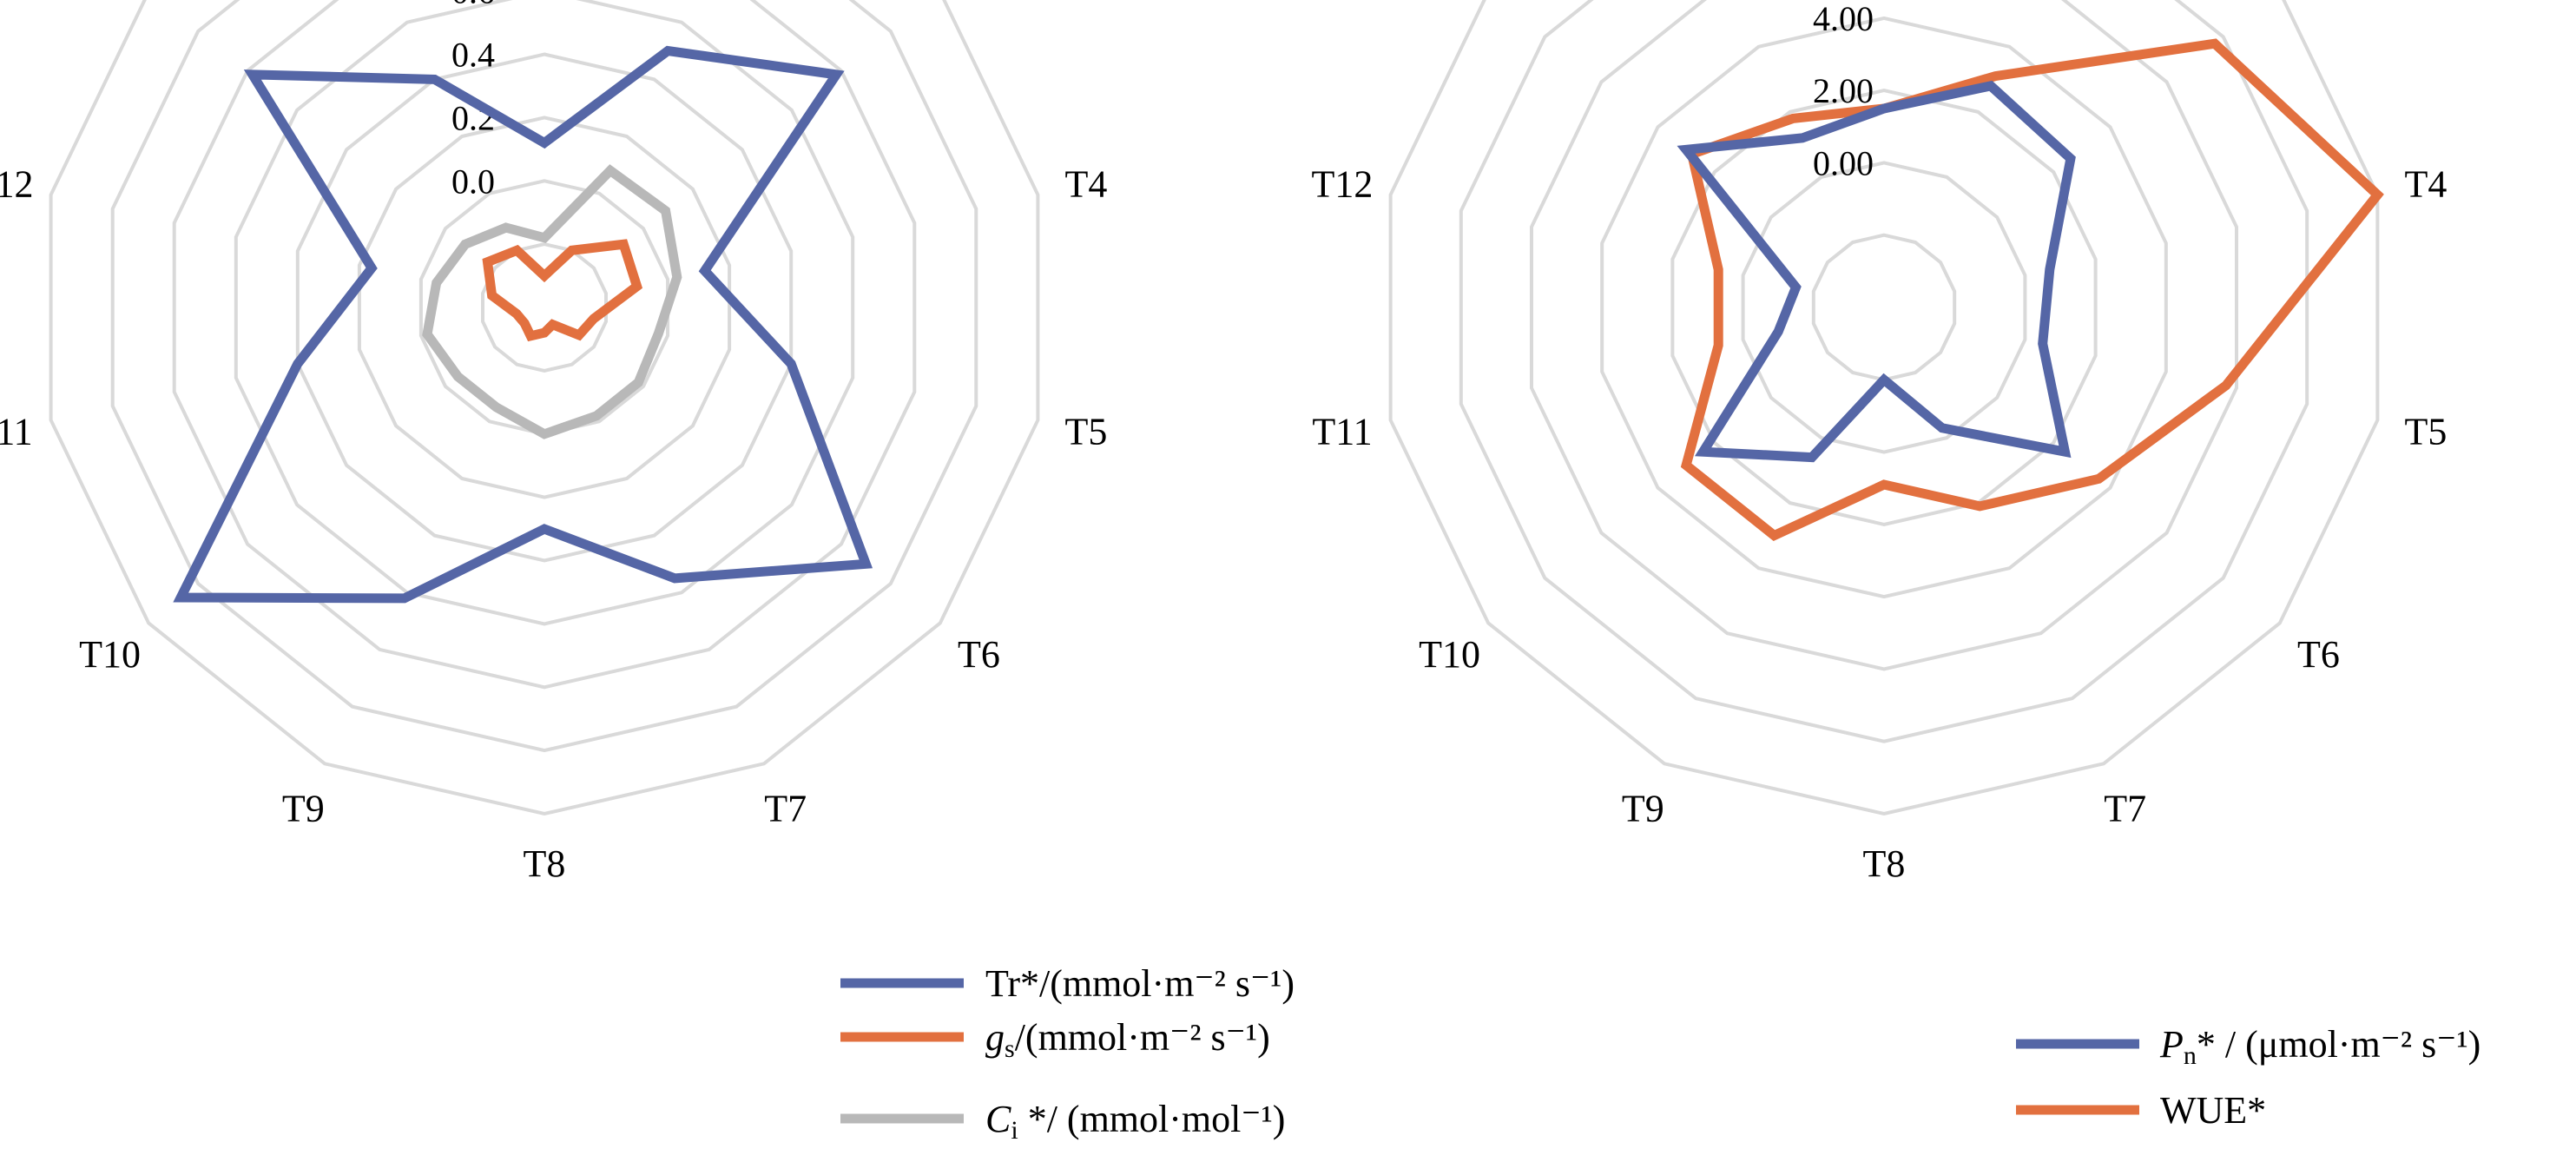 This screenshot has height=1149, width=2576. What do you see at coordinates (2213, 1111) in the screenshot?
I see `legend-label: WUE*` at bounding box center [2213, 1111].